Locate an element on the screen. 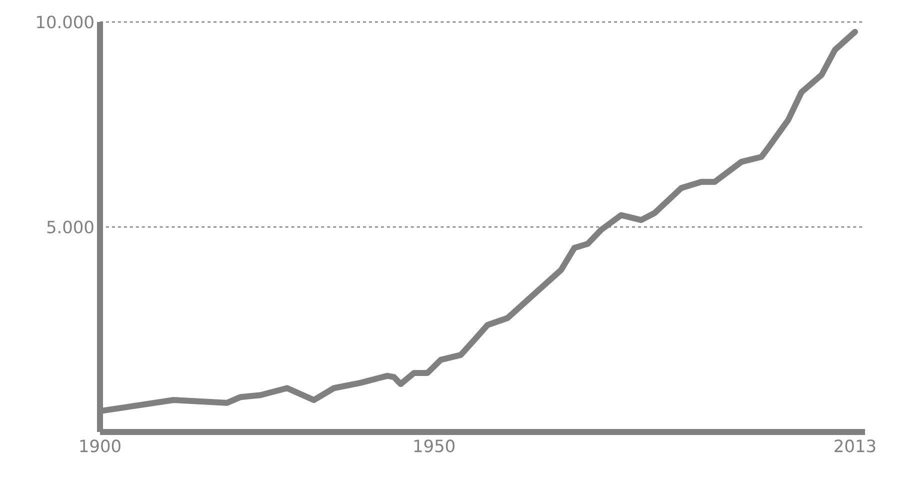 This screenshot has height=477, width=900. y-tick-label: 10.000 is located at coordinates (65, 22).